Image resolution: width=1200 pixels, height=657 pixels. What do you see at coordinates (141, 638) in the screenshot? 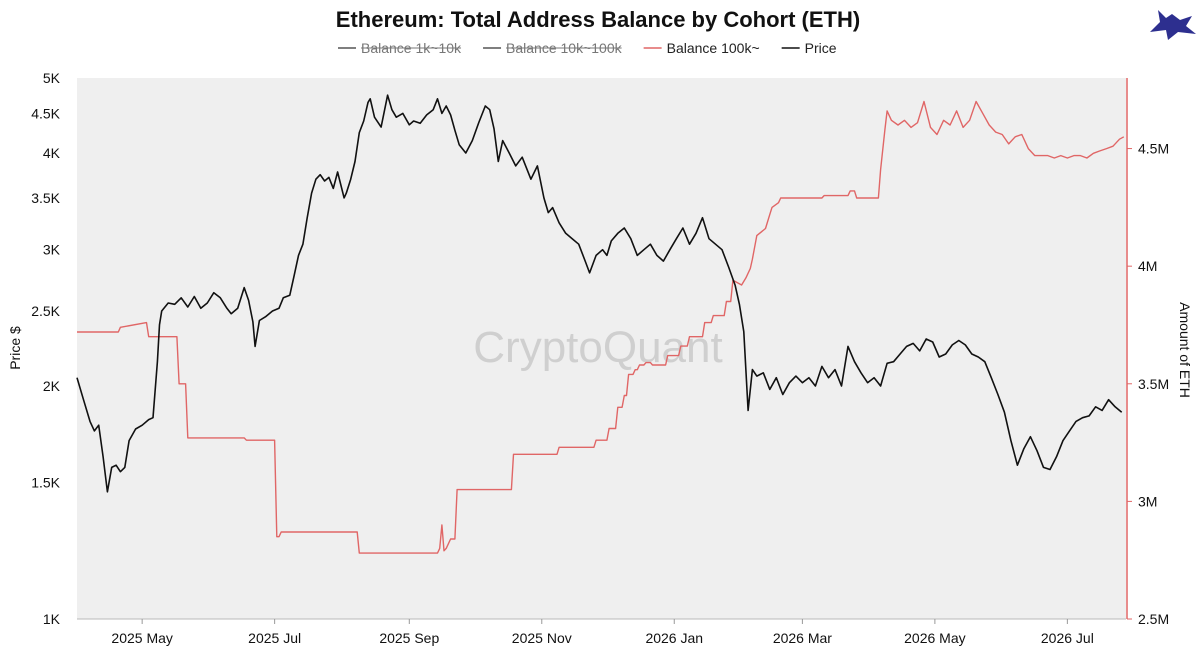
I see `x-tick-label: 2025 May` at bounding box center [141, 638].